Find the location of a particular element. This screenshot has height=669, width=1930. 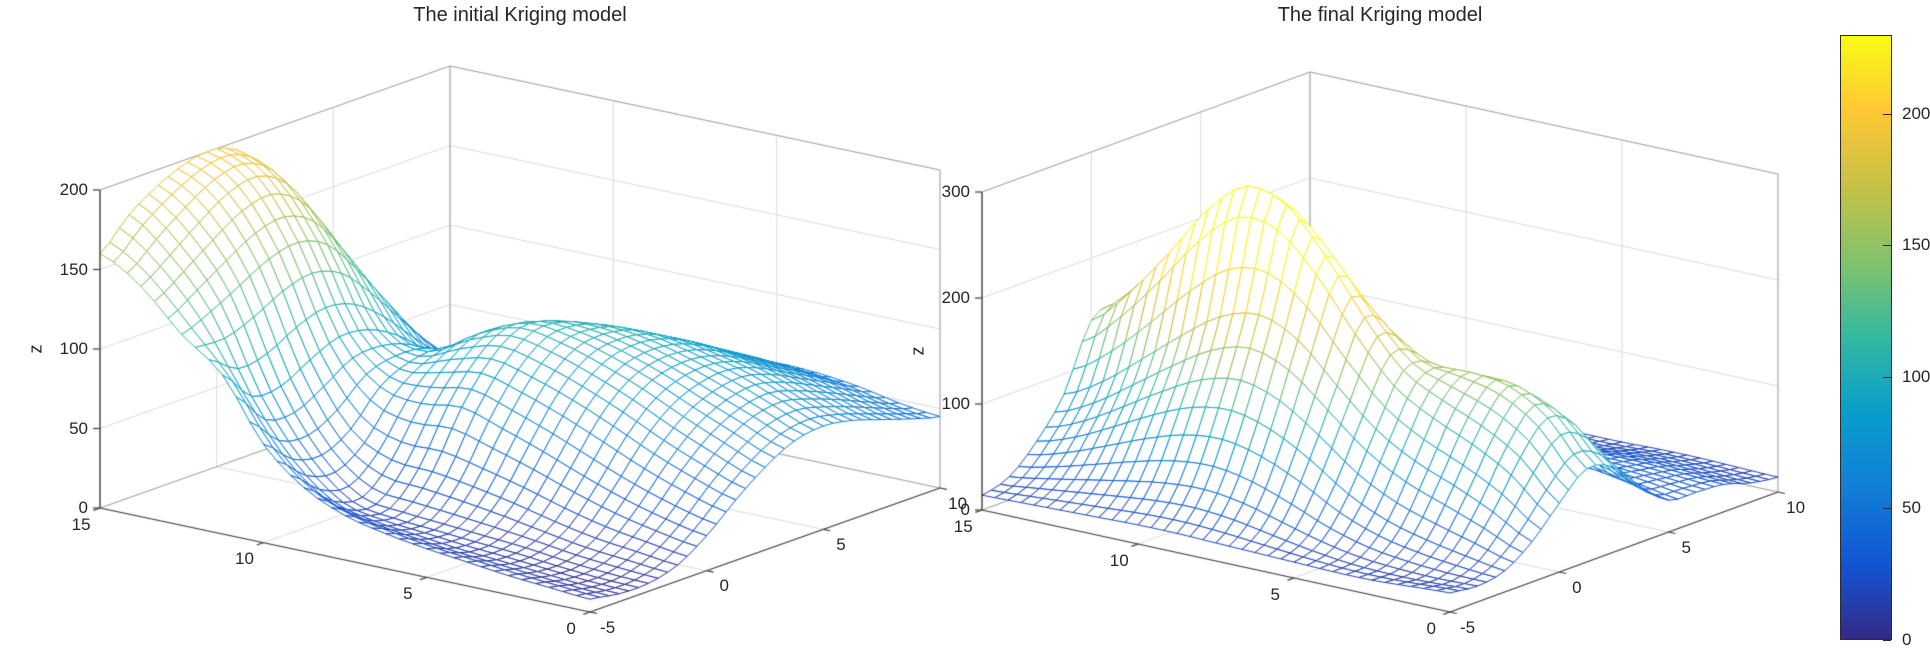

z-tick-label: 150 is located at coordinates (73, 269).